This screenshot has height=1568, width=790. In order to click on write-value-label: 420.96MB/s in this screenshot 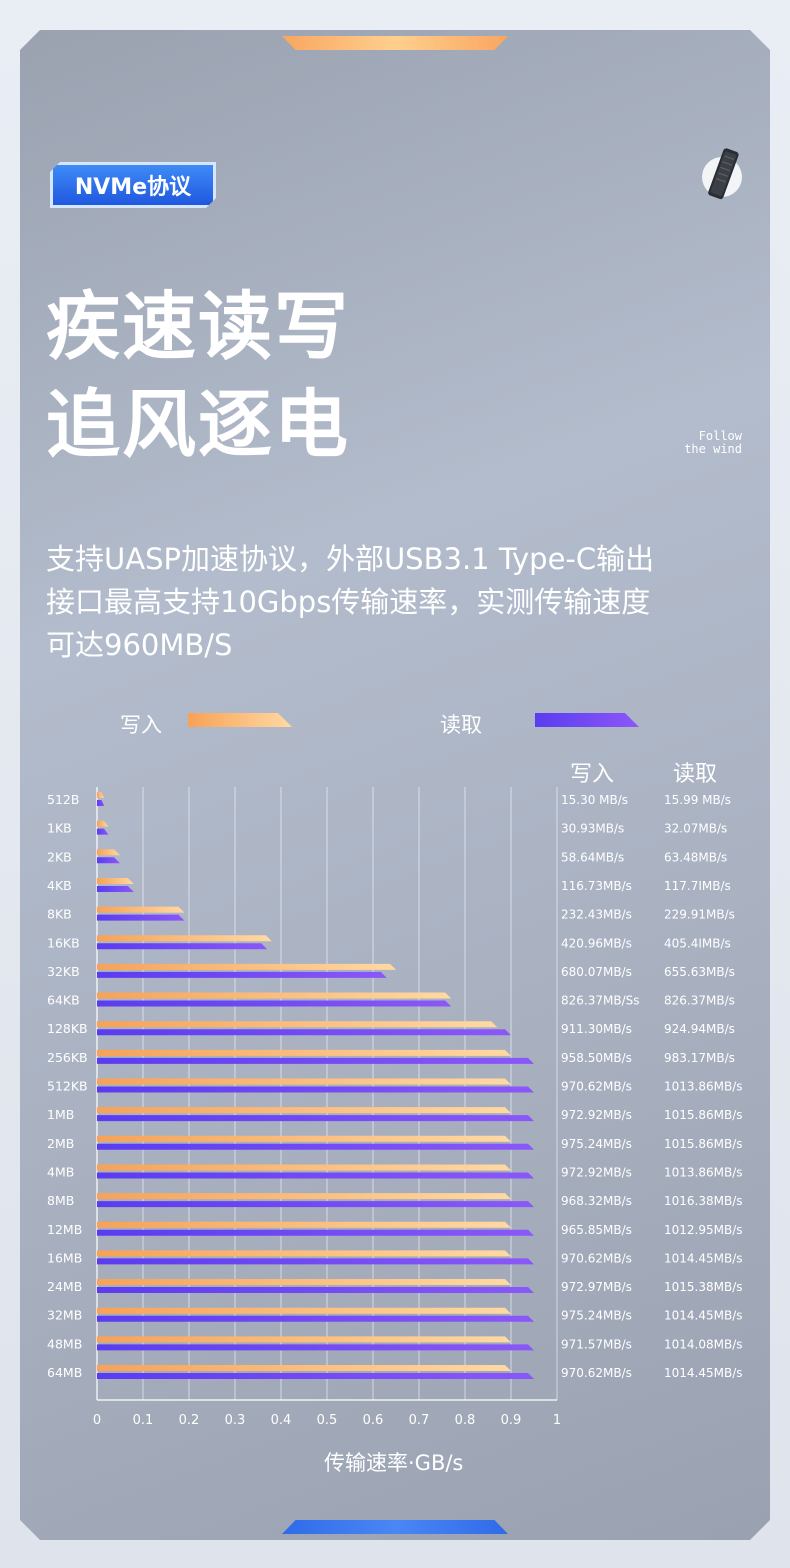, I will do `click(596, 943)`.